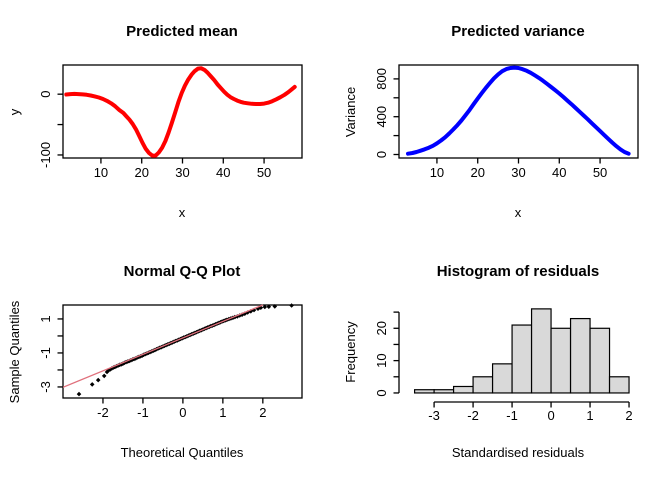  Describe the element at coordinates (350, 352) in the screenshot. I see `y-axis-label: Frequency` at that location.